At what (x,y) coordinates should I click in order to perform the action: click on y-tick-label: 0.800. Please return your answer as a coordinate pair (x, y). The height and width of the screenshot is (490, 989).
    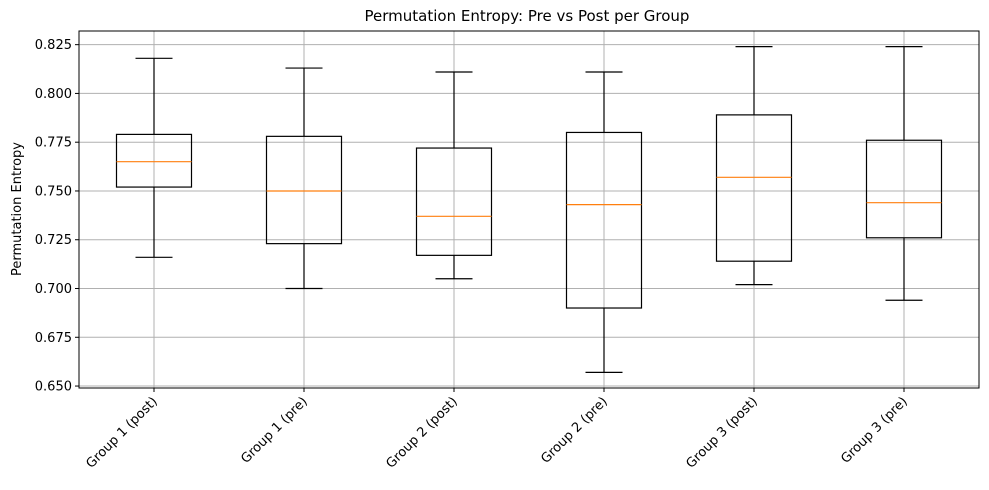
    Looking at the image, I should click on (53, 94).